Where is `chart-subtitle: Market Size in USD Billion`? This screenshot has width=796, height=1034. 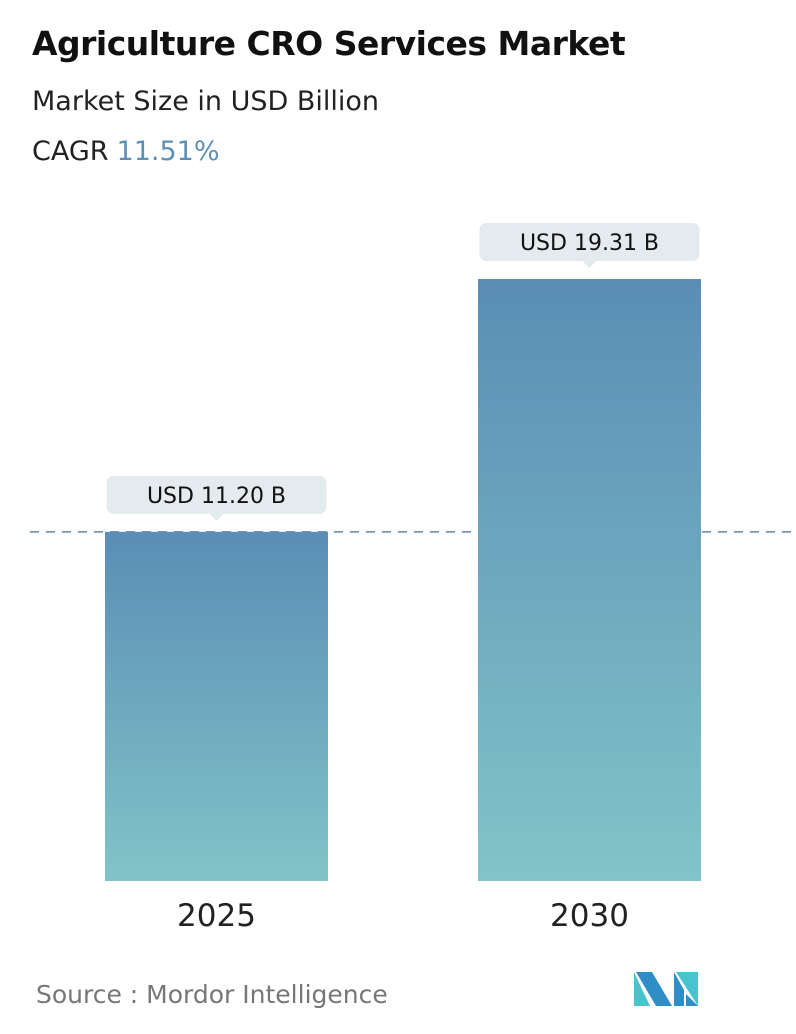
chart-subtitle: Market Size in USD Billion is located at coordinates (206, 101).